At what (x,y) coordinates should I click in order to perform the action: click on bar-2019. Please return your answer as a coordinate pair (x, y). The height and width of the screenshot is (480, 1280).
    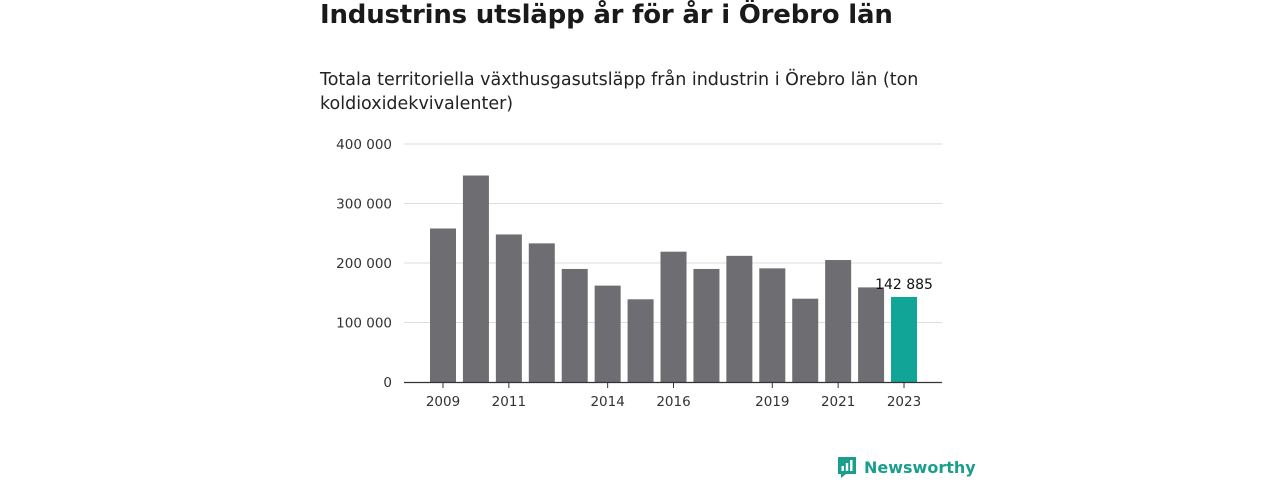
    Looking at the image, I should click on (772, 325).